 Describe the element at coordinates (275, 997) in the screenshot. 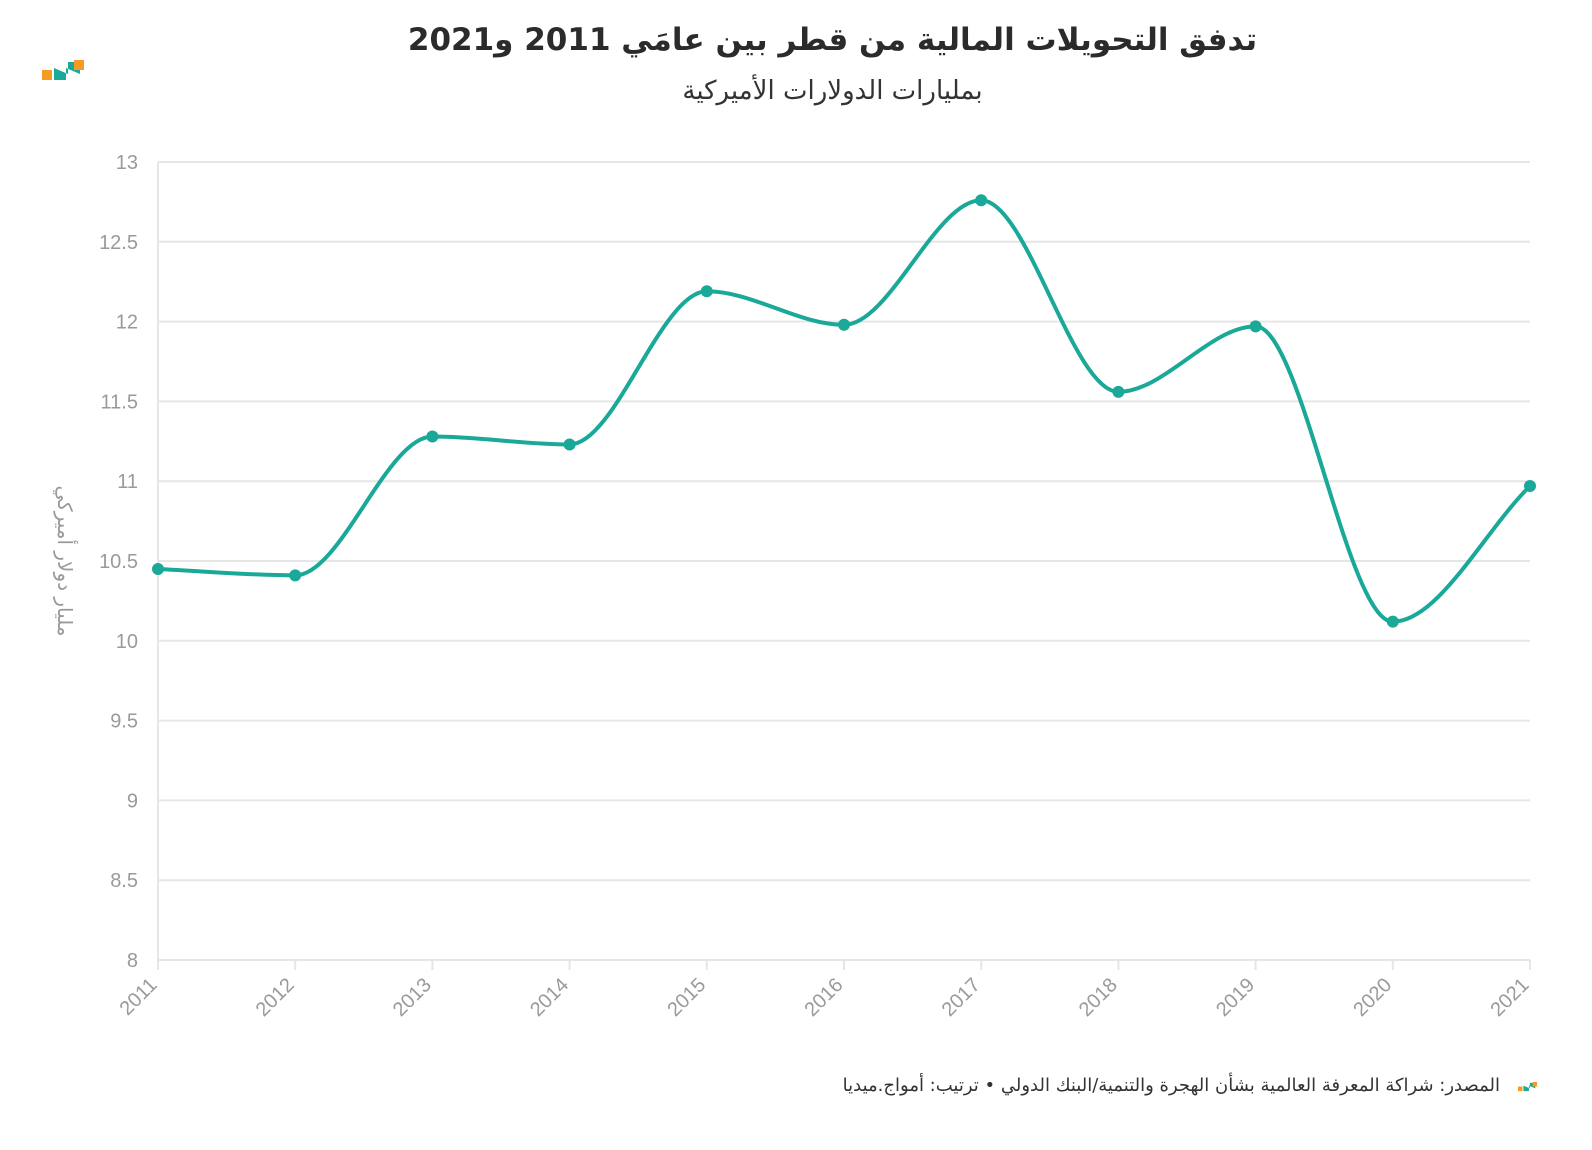

I see `x-tick-label: 2012` at that location.